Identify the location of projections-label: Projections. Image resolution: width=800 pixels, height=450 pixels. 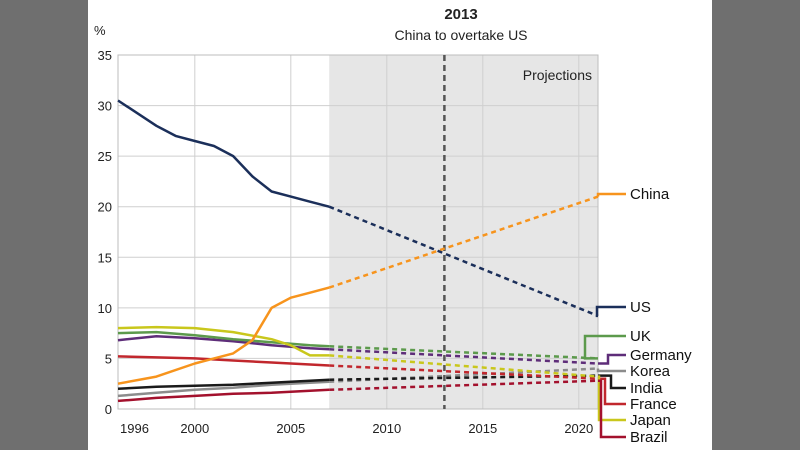
(557, 75).